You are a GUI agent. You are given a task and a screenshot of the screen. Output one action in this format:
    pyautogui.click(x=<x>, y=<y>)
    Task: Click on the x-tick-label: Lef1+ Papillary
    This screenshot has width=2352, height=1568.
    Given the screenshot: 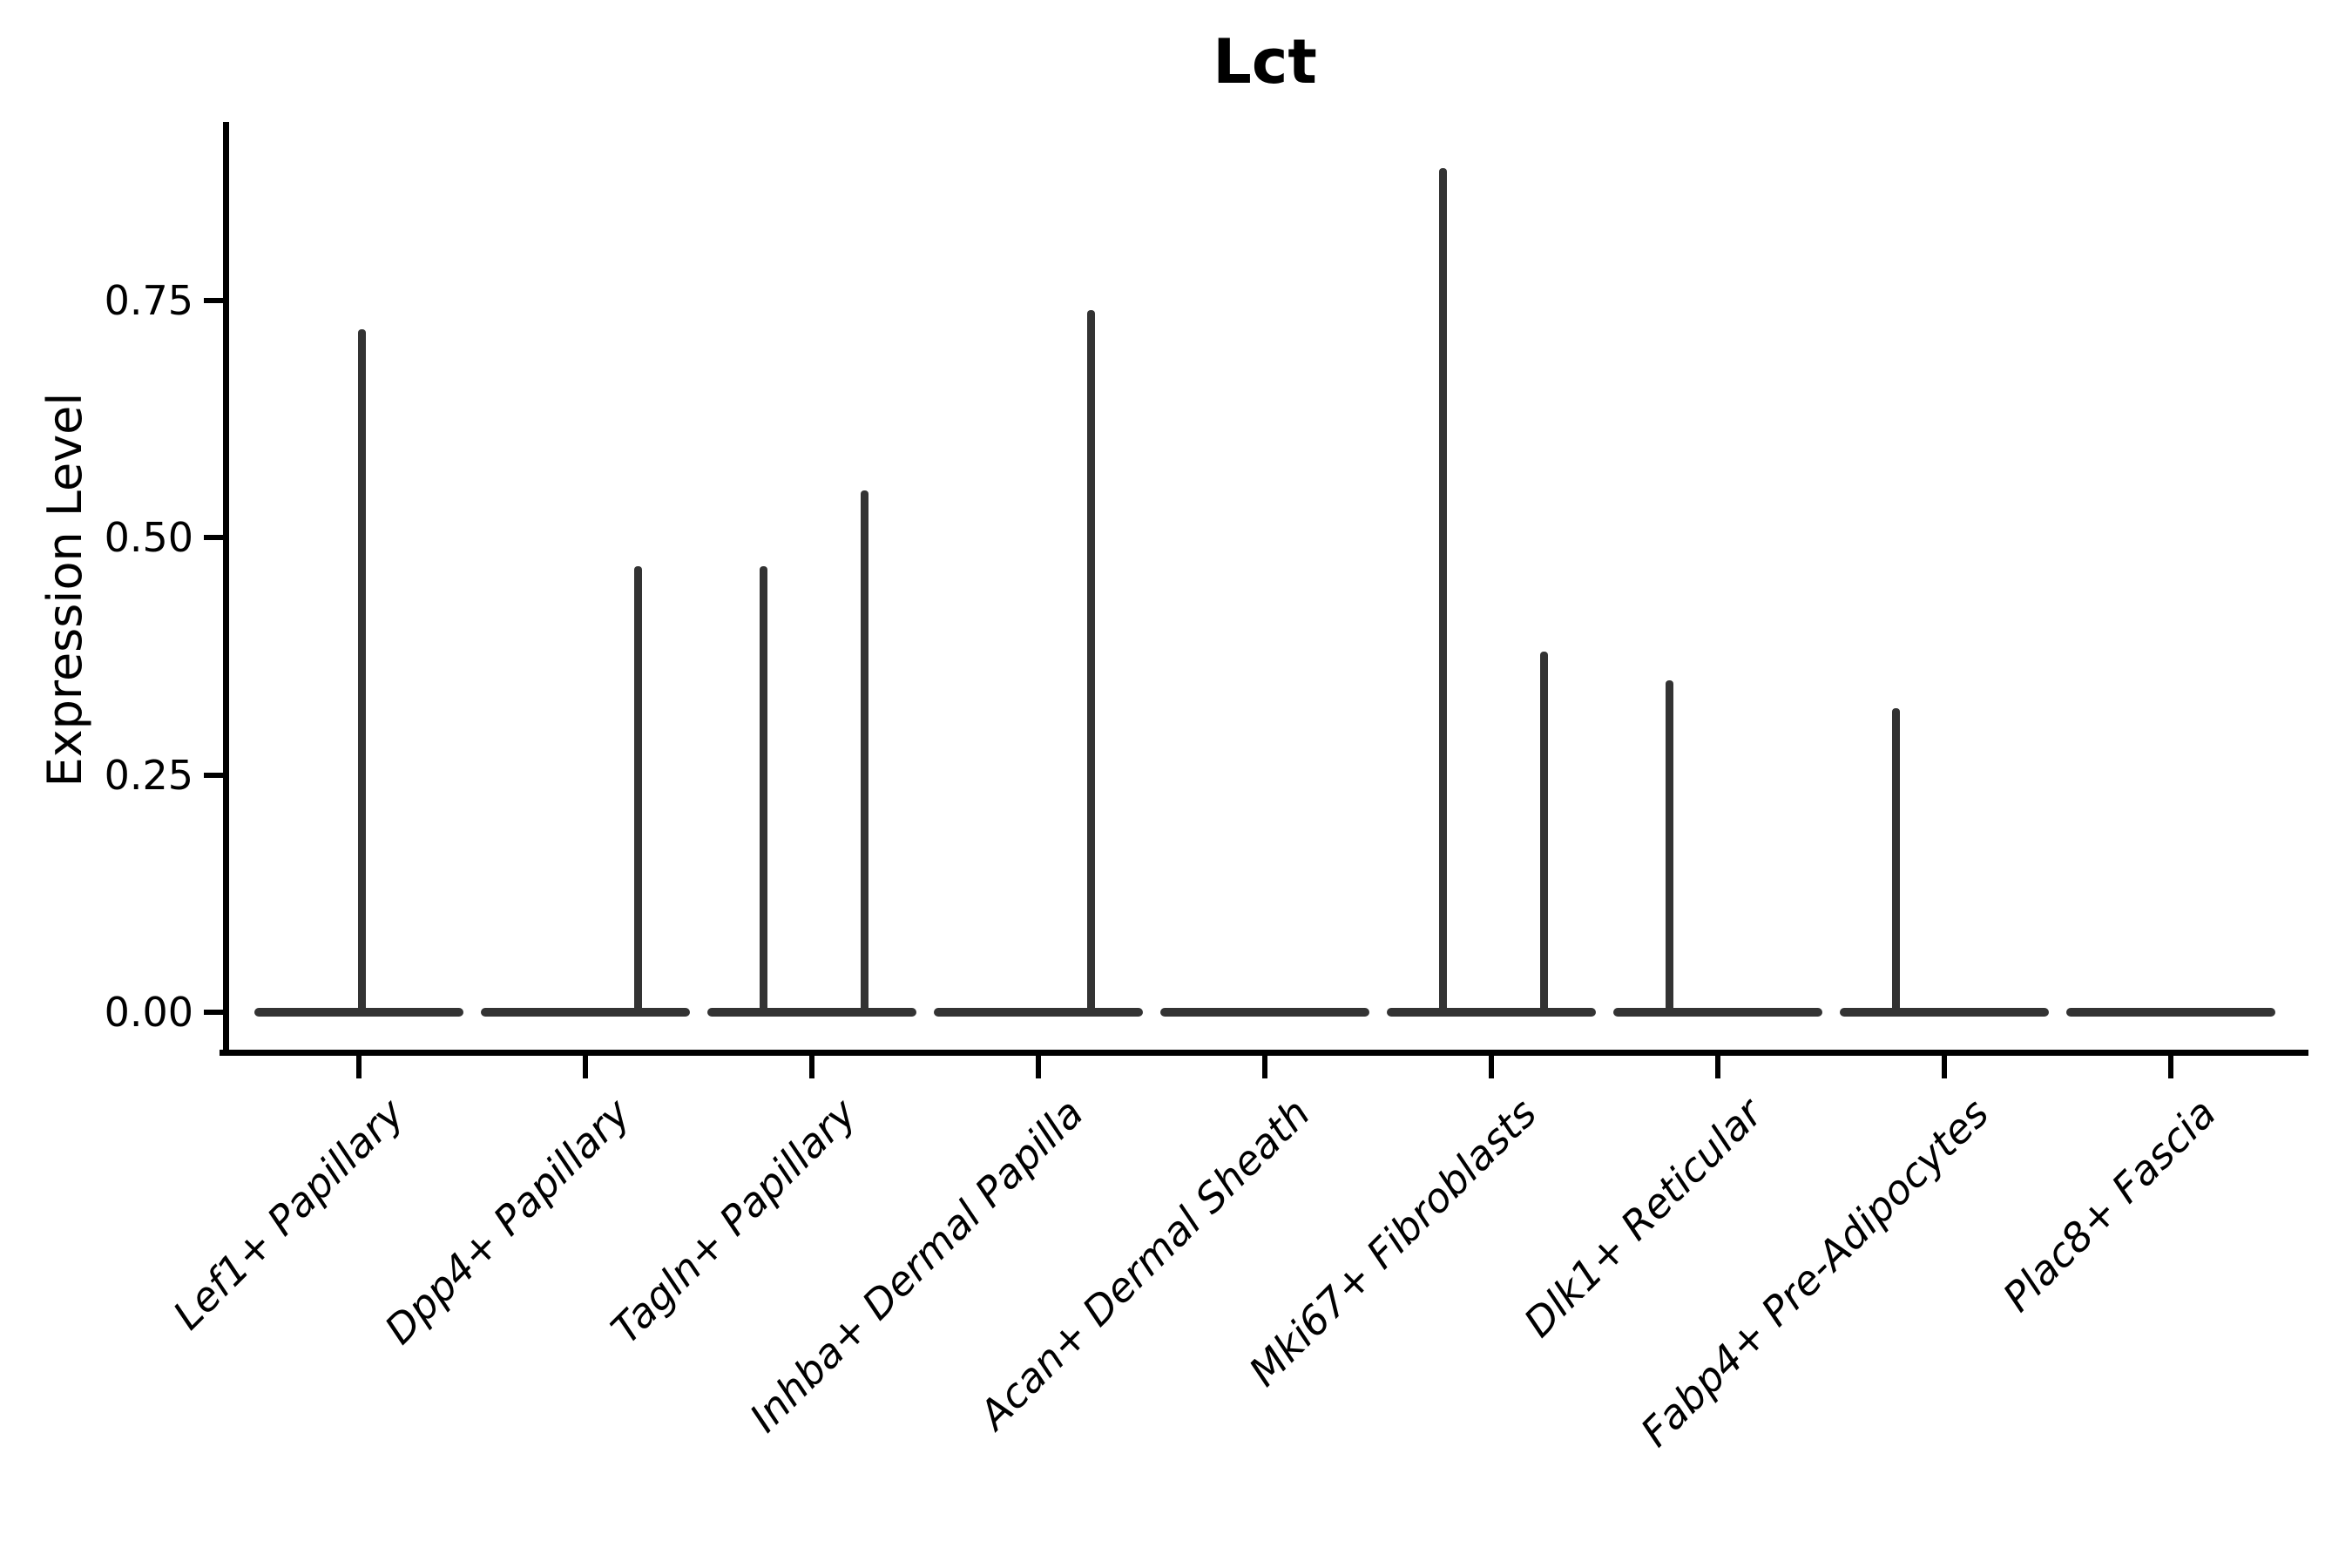 What is the action you would take?
    pyautogui.click(x=288, y=1214)
    